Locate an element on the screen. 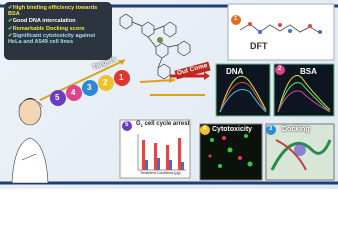 Image resolution: width=338 pixels, height=240 pixels. target-number: 5 is located at coordinates (57, 97).